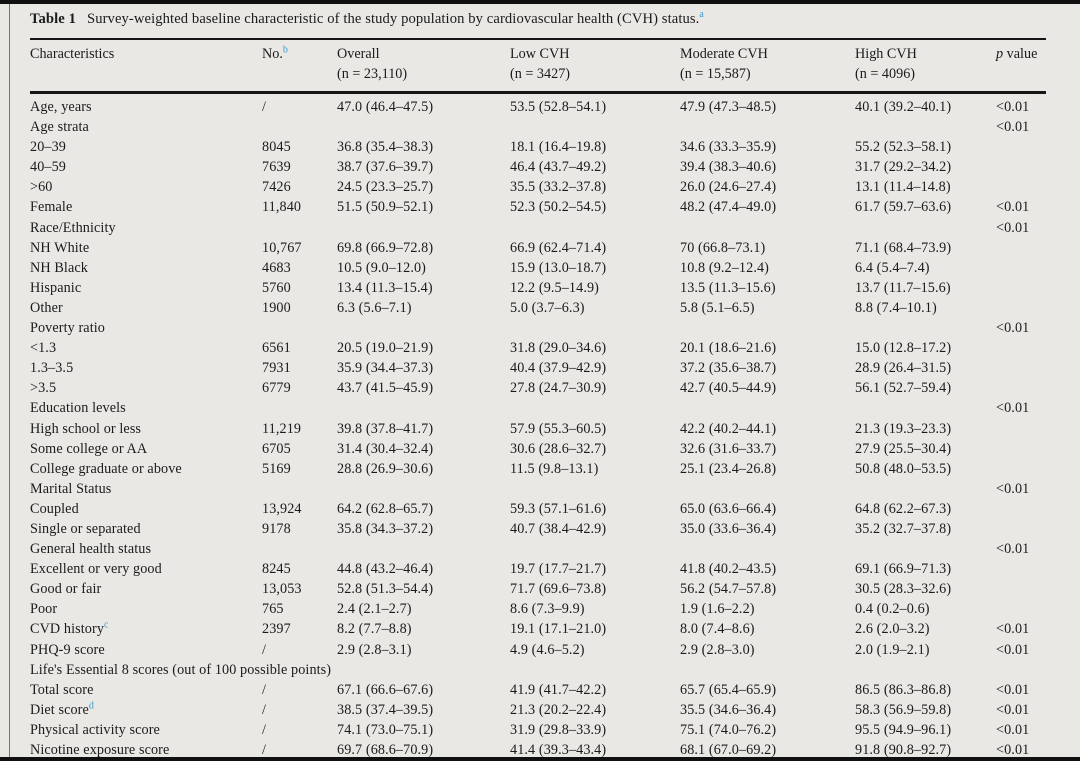 The height and width of the screenshot is (761, 1080). I want to click on overall-cell: 69.7 (68.6–70.9), so click(385, 750).